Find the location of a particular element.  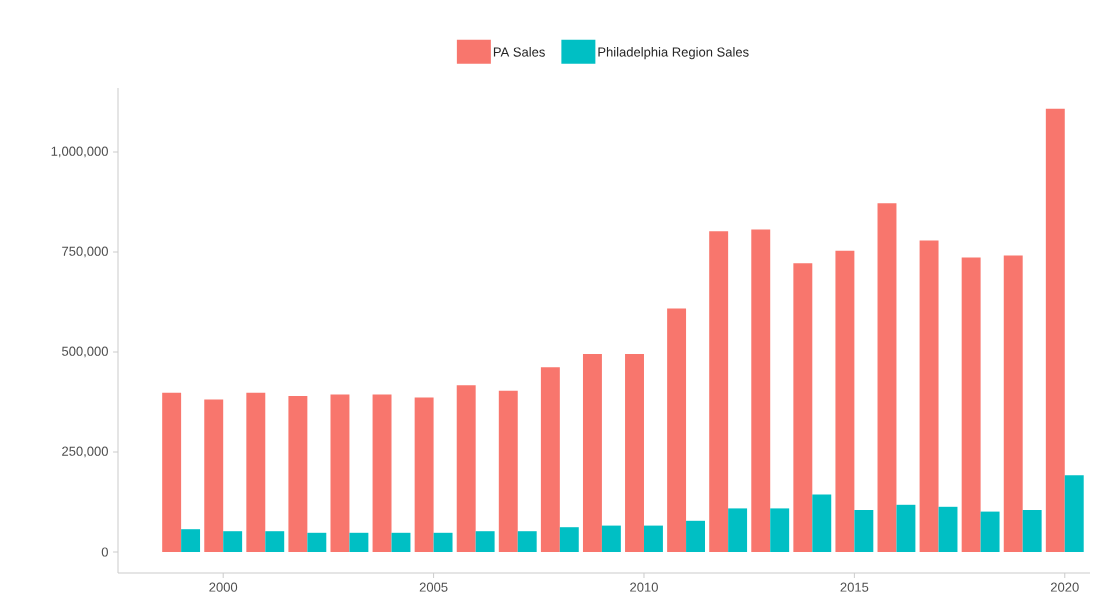

y-tick-label: 1,000,000 is located at coordinates (79, 152).